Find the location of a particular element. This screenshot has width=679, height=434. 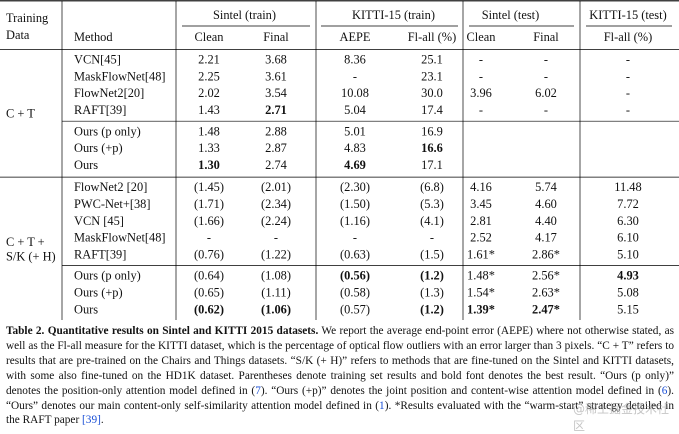

table-row: FlowNet2[20] 2.02 3.54 10.08 30.0 3.96 6.02 - is located at coordinates (352, 93).